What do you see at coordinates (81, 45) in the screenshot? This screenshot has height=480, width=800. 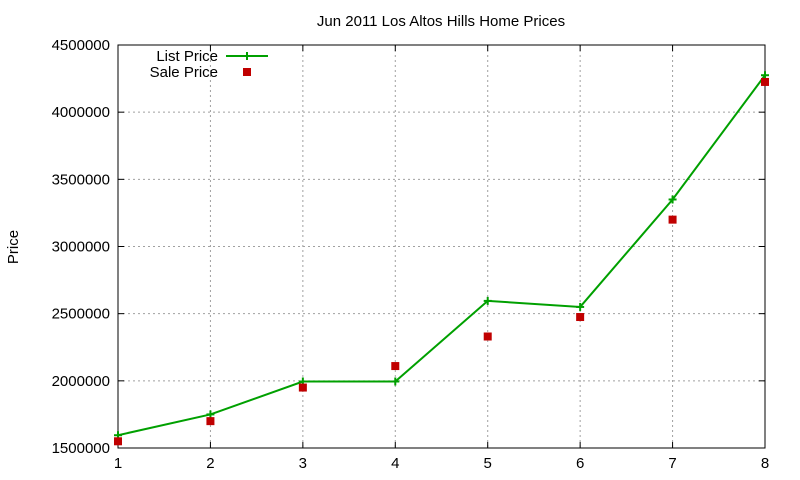 I see `y-tick-label: 4500000` at bounding box center [81, 45].